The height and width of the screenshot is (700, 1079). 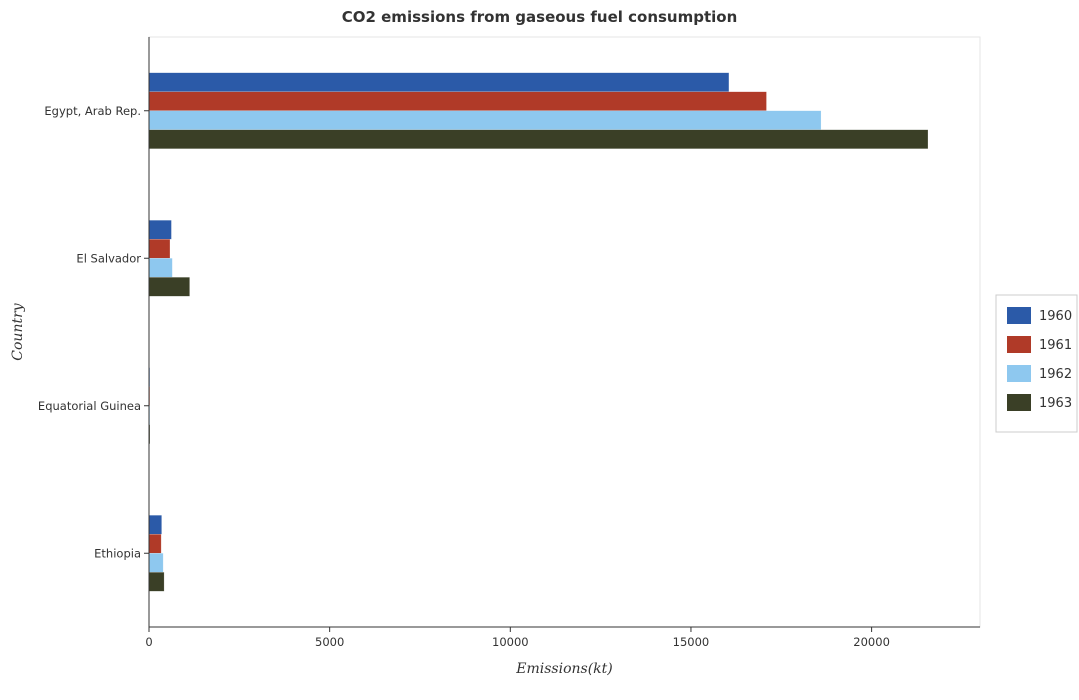 I want to click on legend-label-1962: 1962, so click(x=1055, y=374).